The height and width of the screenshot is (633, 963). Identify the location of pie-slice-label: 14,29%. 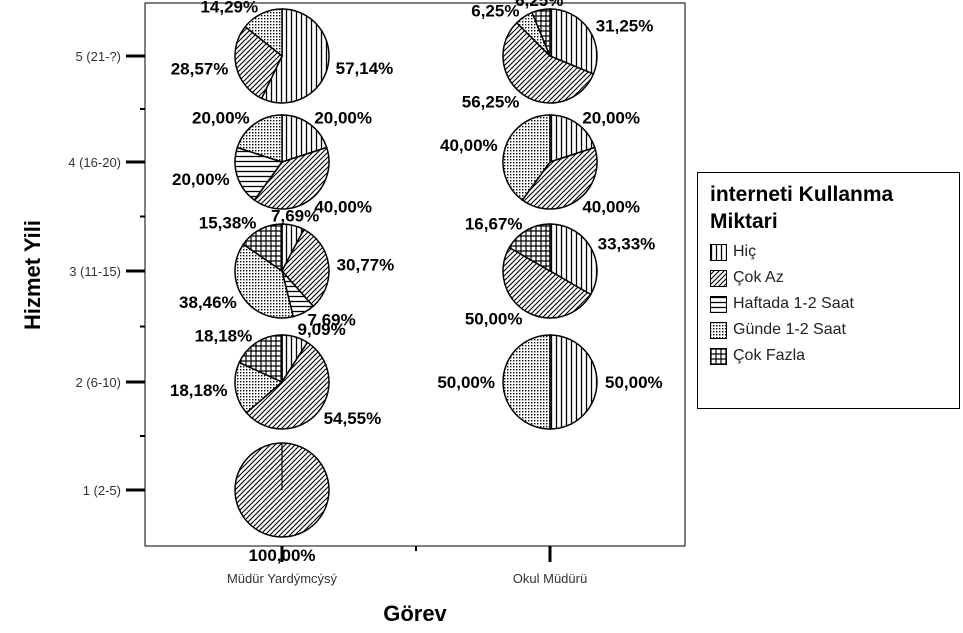
(229, 8).